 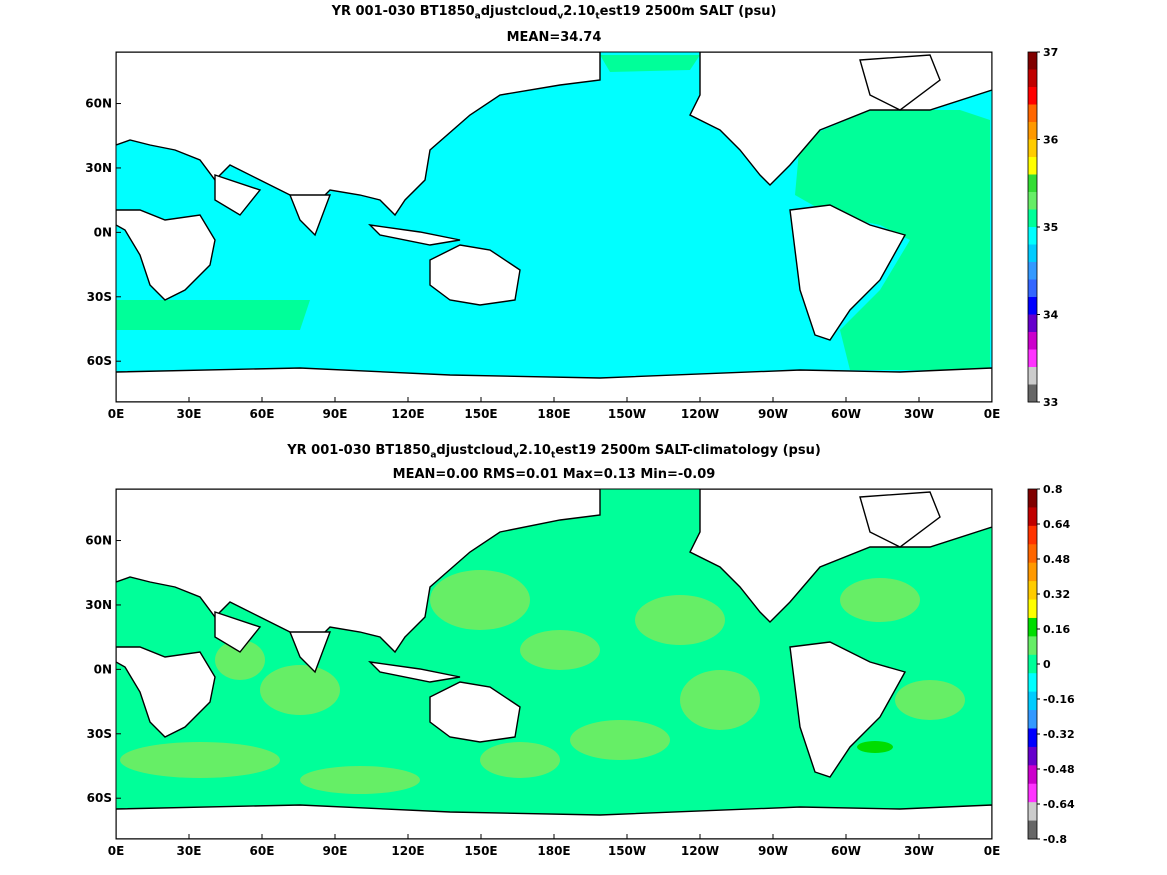 What do you see at coordinates (1059, 804) in the screenshot?
I see `colorbar-label: -0.64` at bounding box center [1059, 804].